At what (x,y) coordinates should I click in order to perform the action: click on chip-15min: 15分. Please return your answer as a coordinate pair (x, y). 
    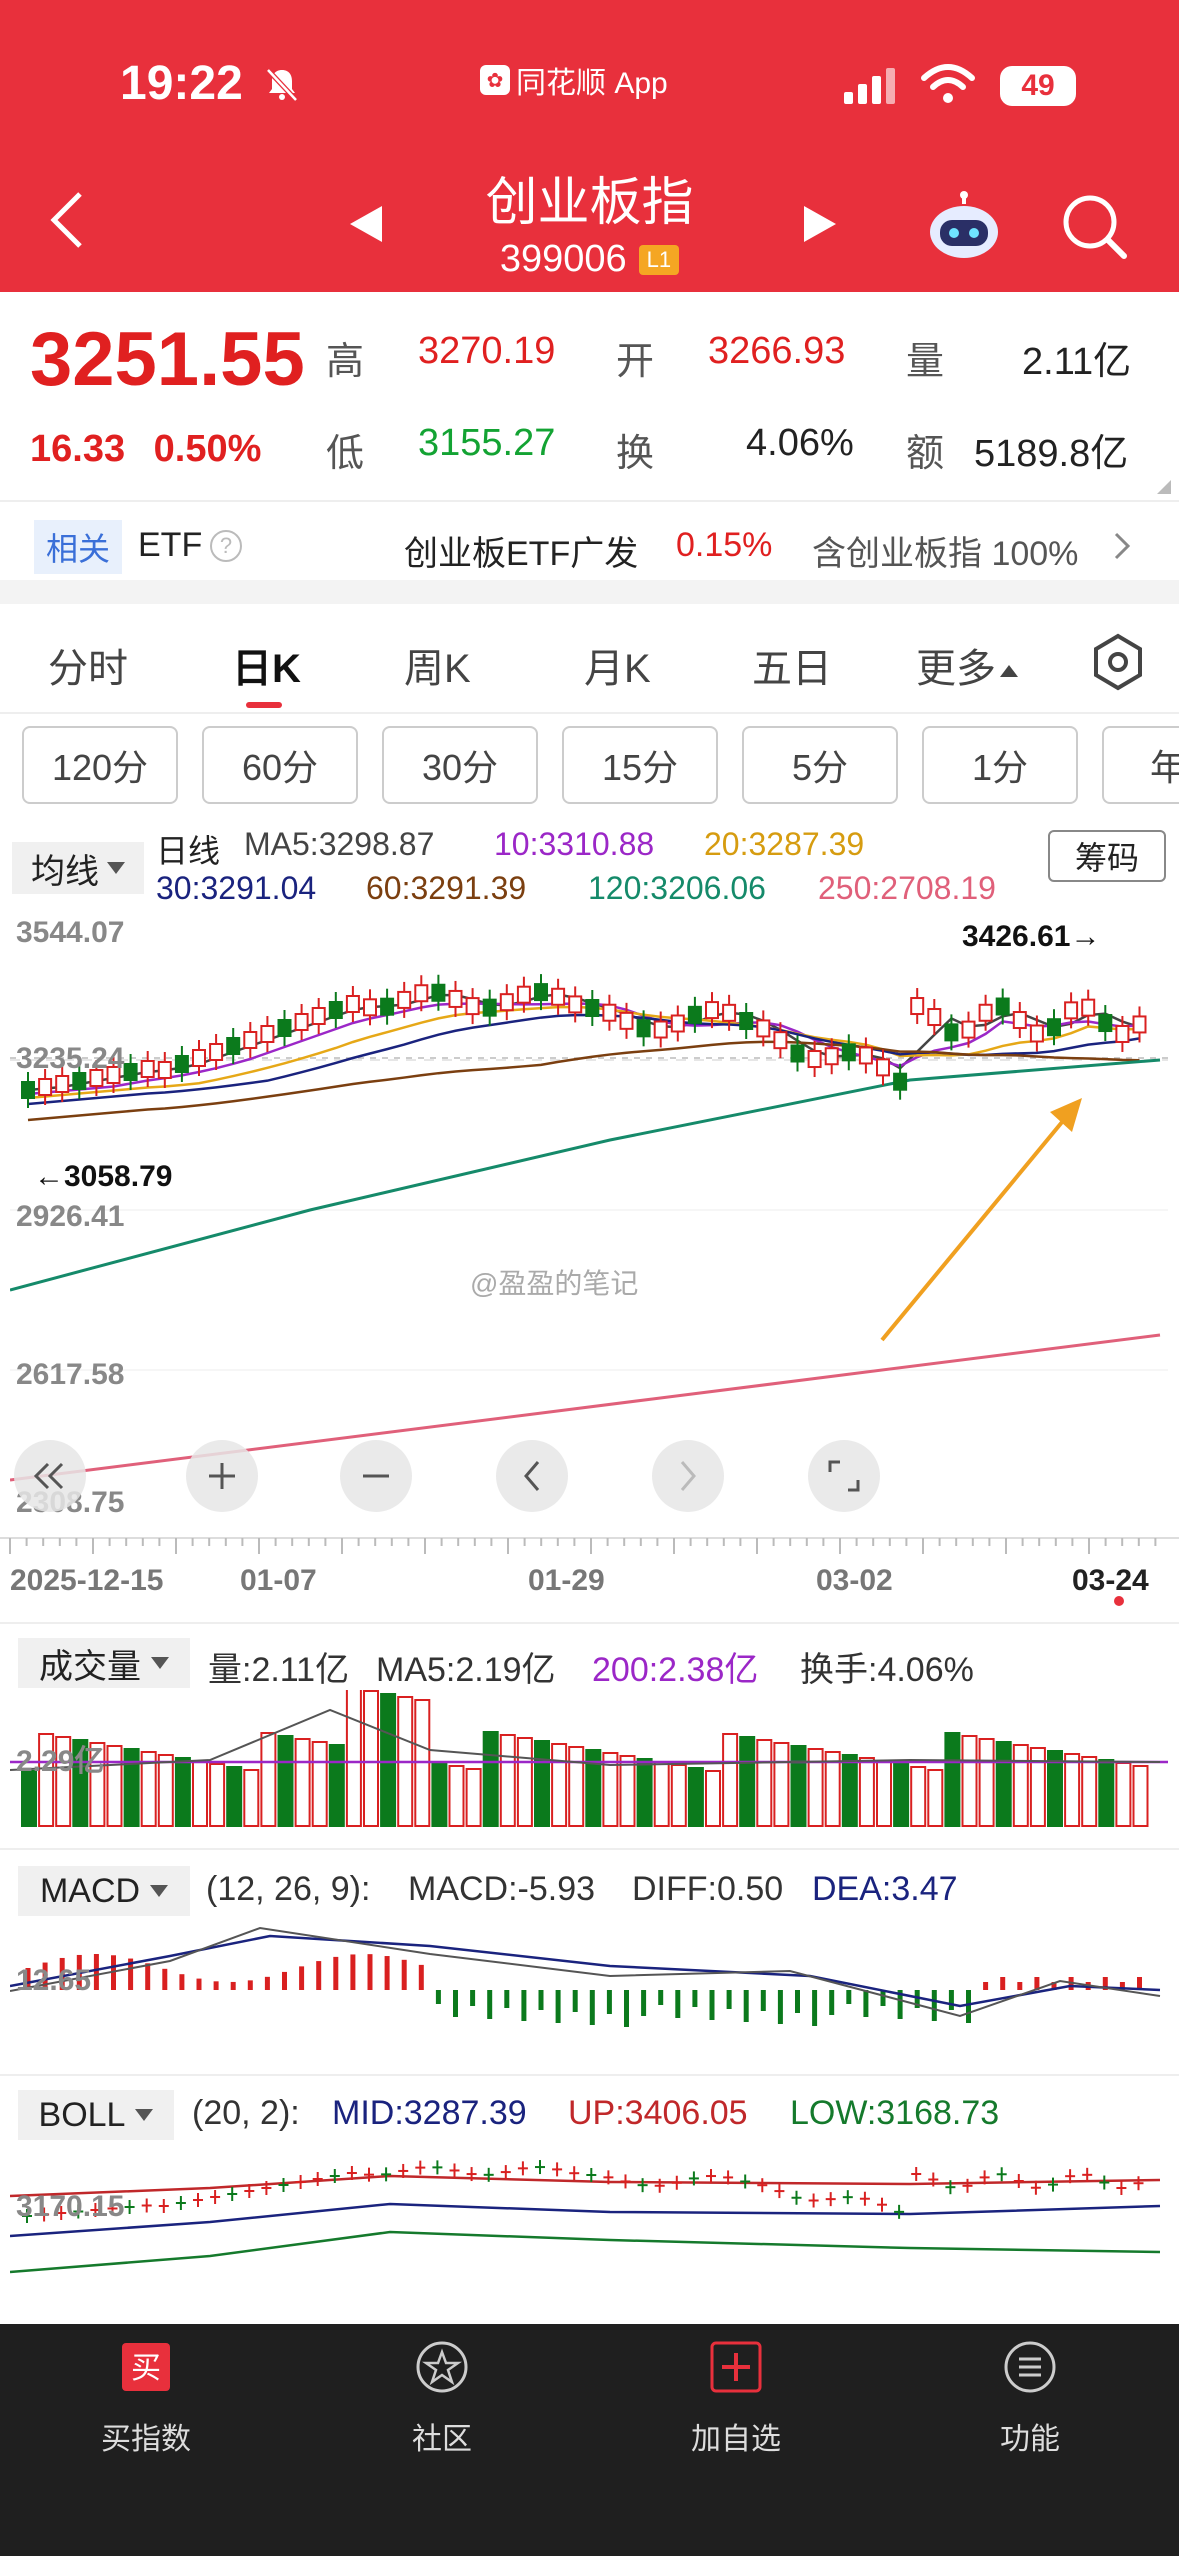
    Looking at the image, I should click on (640, 765).